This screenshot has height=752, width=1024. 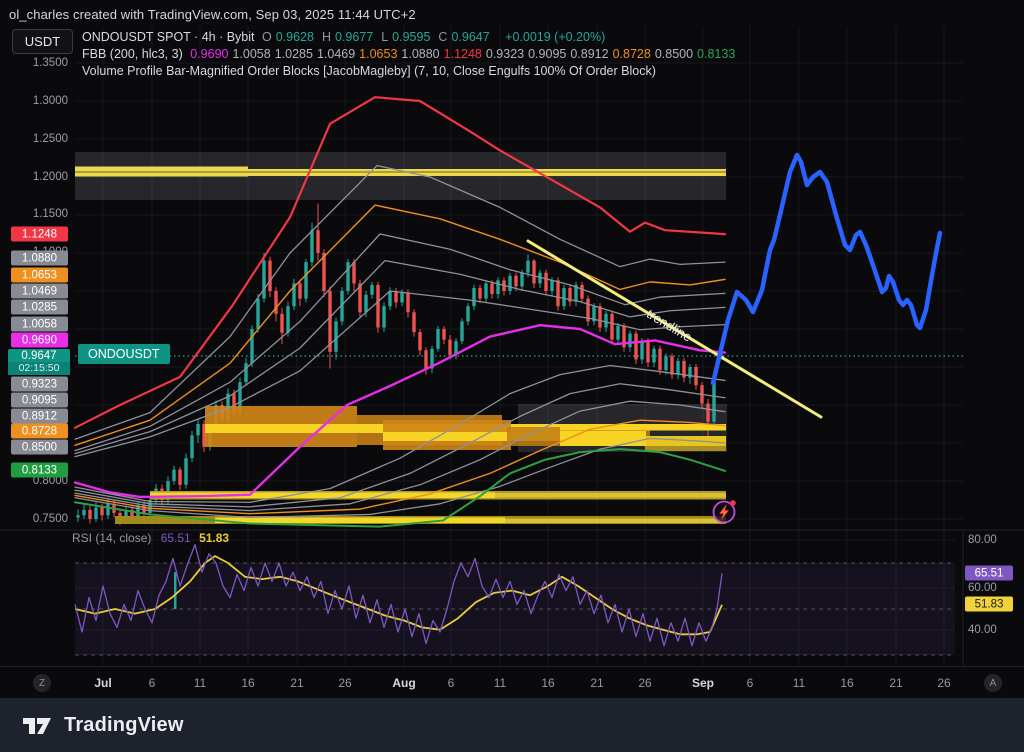 What do you see at coordinates (39, 368) in the screenshot?
I see `candle-countdown: 02:15:50` at bounding box center [39, 368].